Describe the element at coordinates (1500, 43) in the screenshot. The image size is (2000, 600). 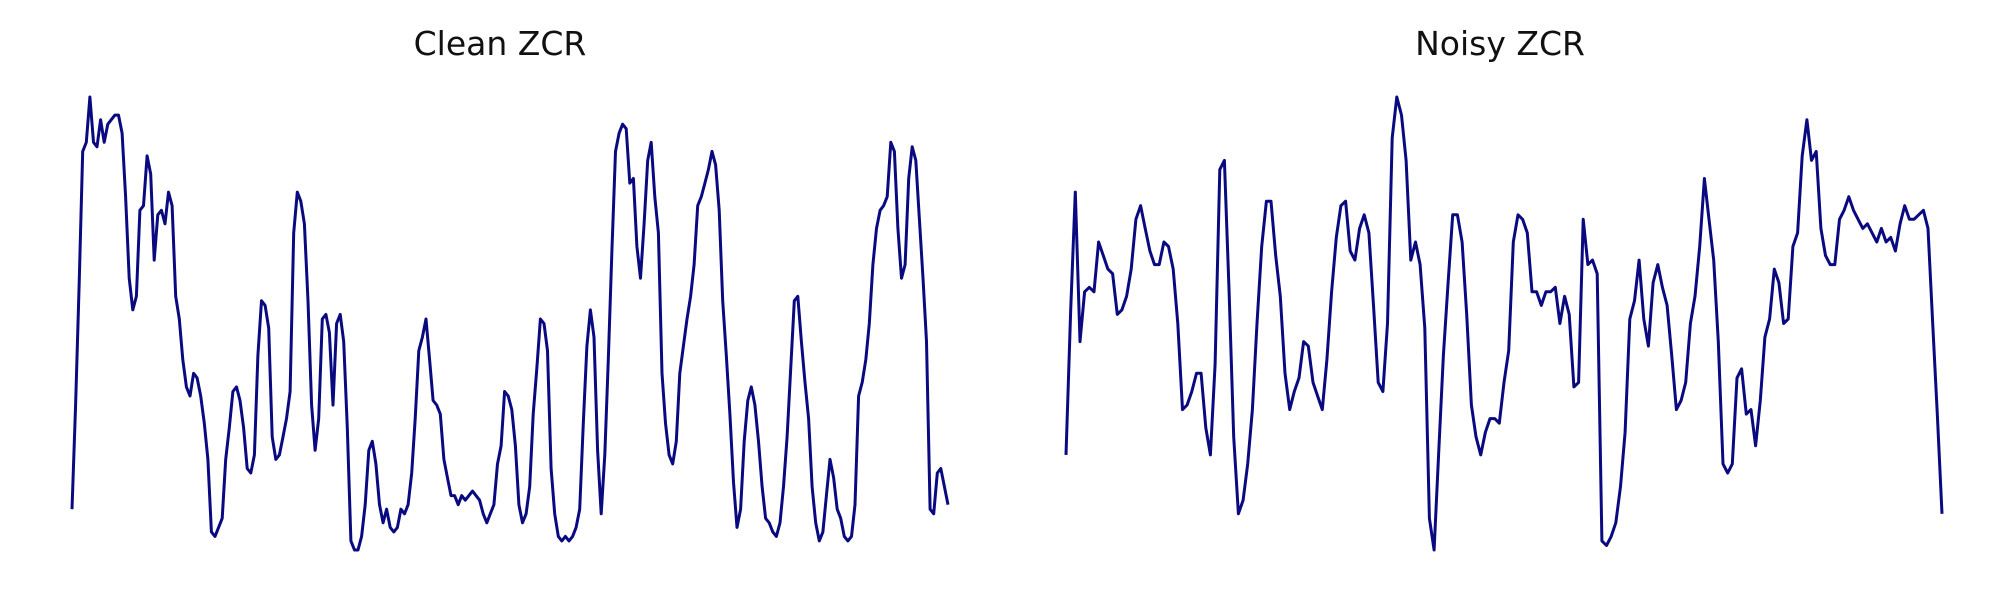
I see `chart-title: Noisy ZCR` at that location.